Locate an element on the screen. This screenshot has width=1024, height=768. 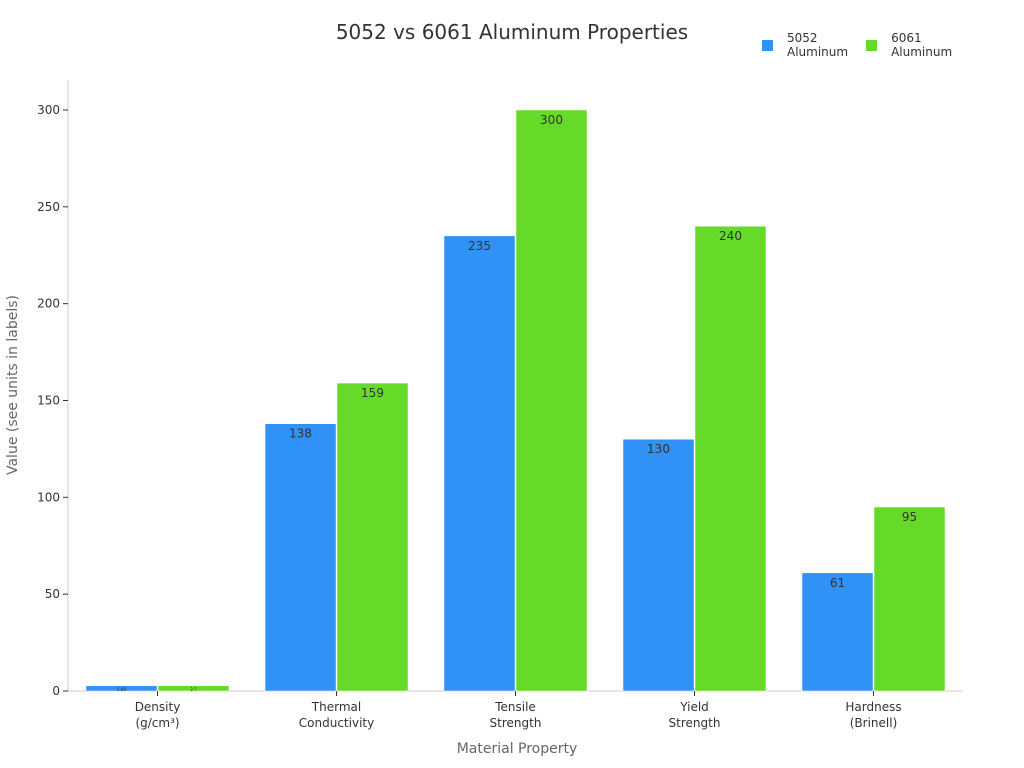
legend-item-6061: 6061 Aluminum is located at coordinates (909, 45).